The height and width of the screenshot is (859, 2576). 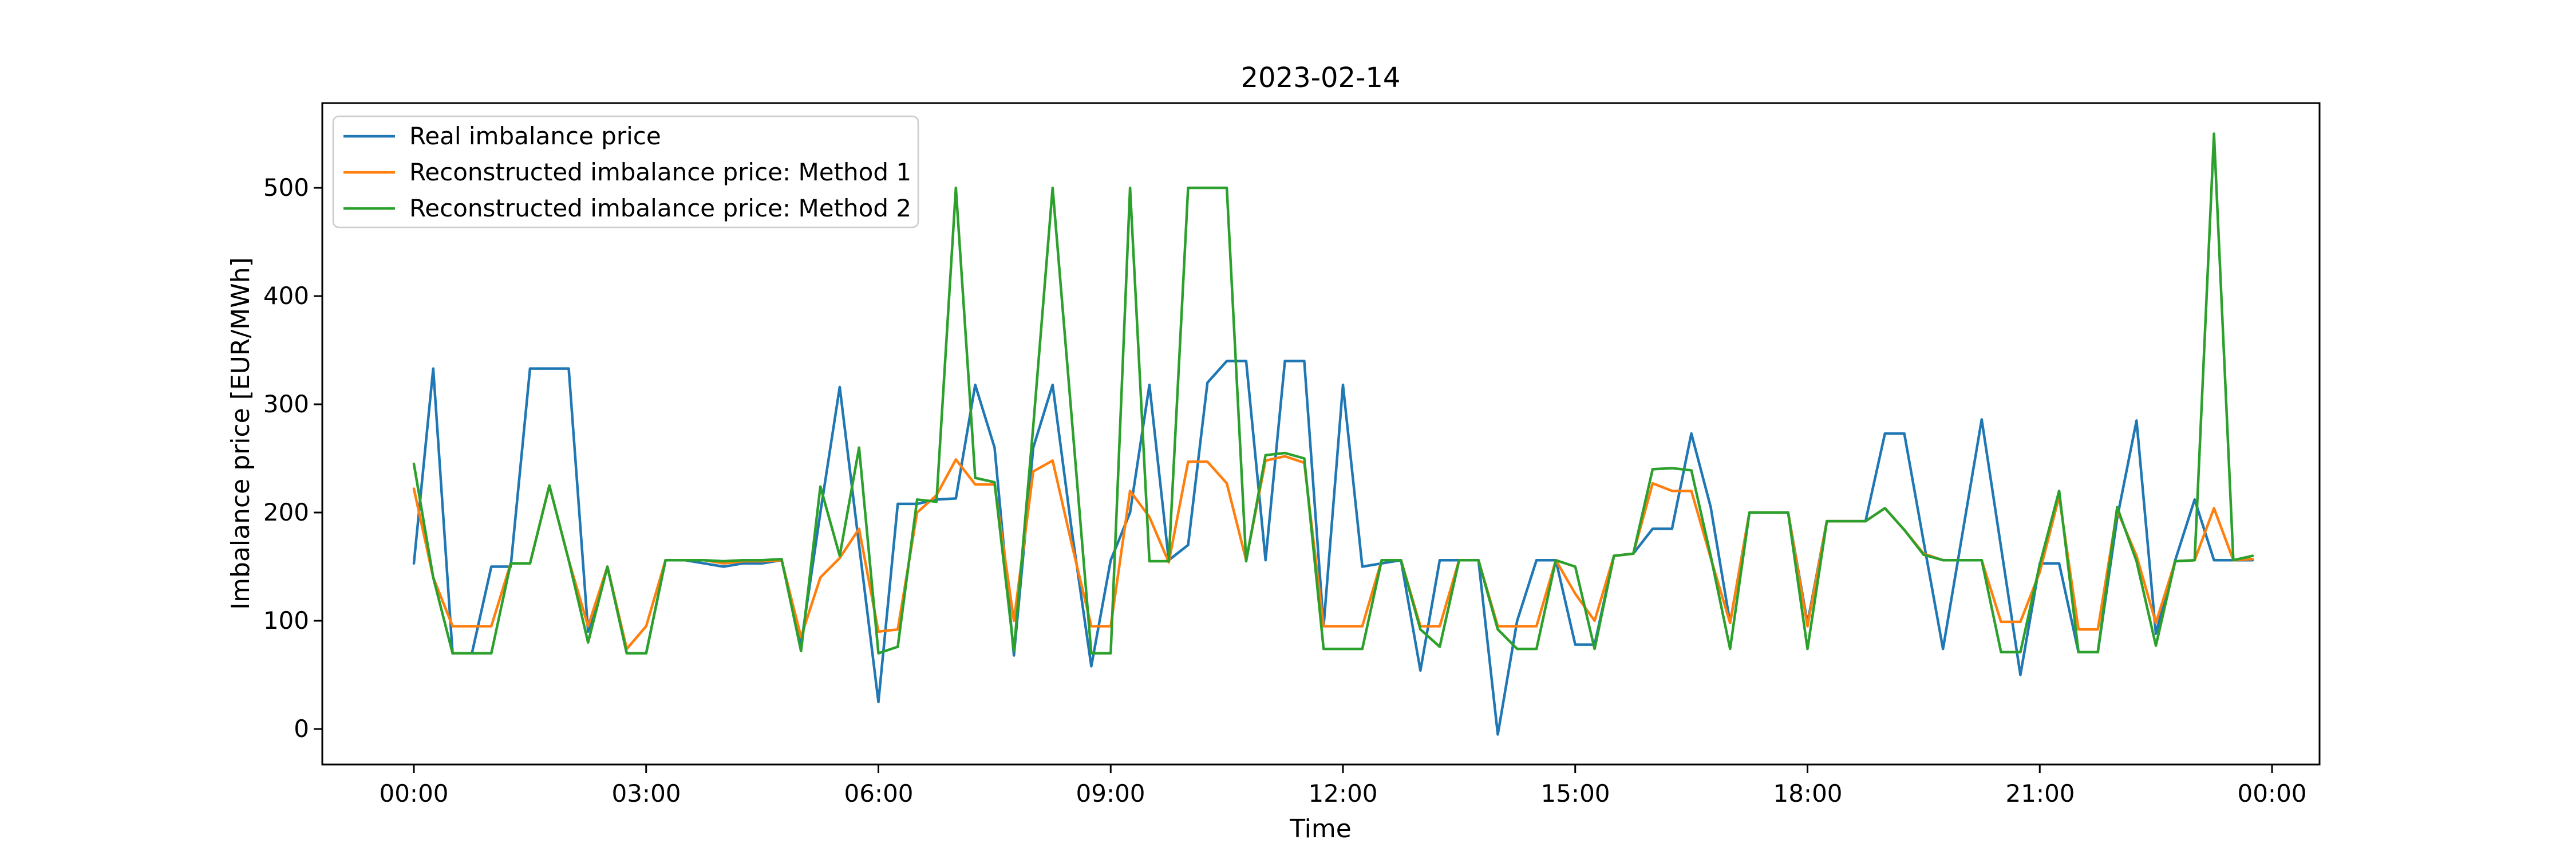 I want to click on x-tick-label: 18:00, so click(x=1807, y=793).